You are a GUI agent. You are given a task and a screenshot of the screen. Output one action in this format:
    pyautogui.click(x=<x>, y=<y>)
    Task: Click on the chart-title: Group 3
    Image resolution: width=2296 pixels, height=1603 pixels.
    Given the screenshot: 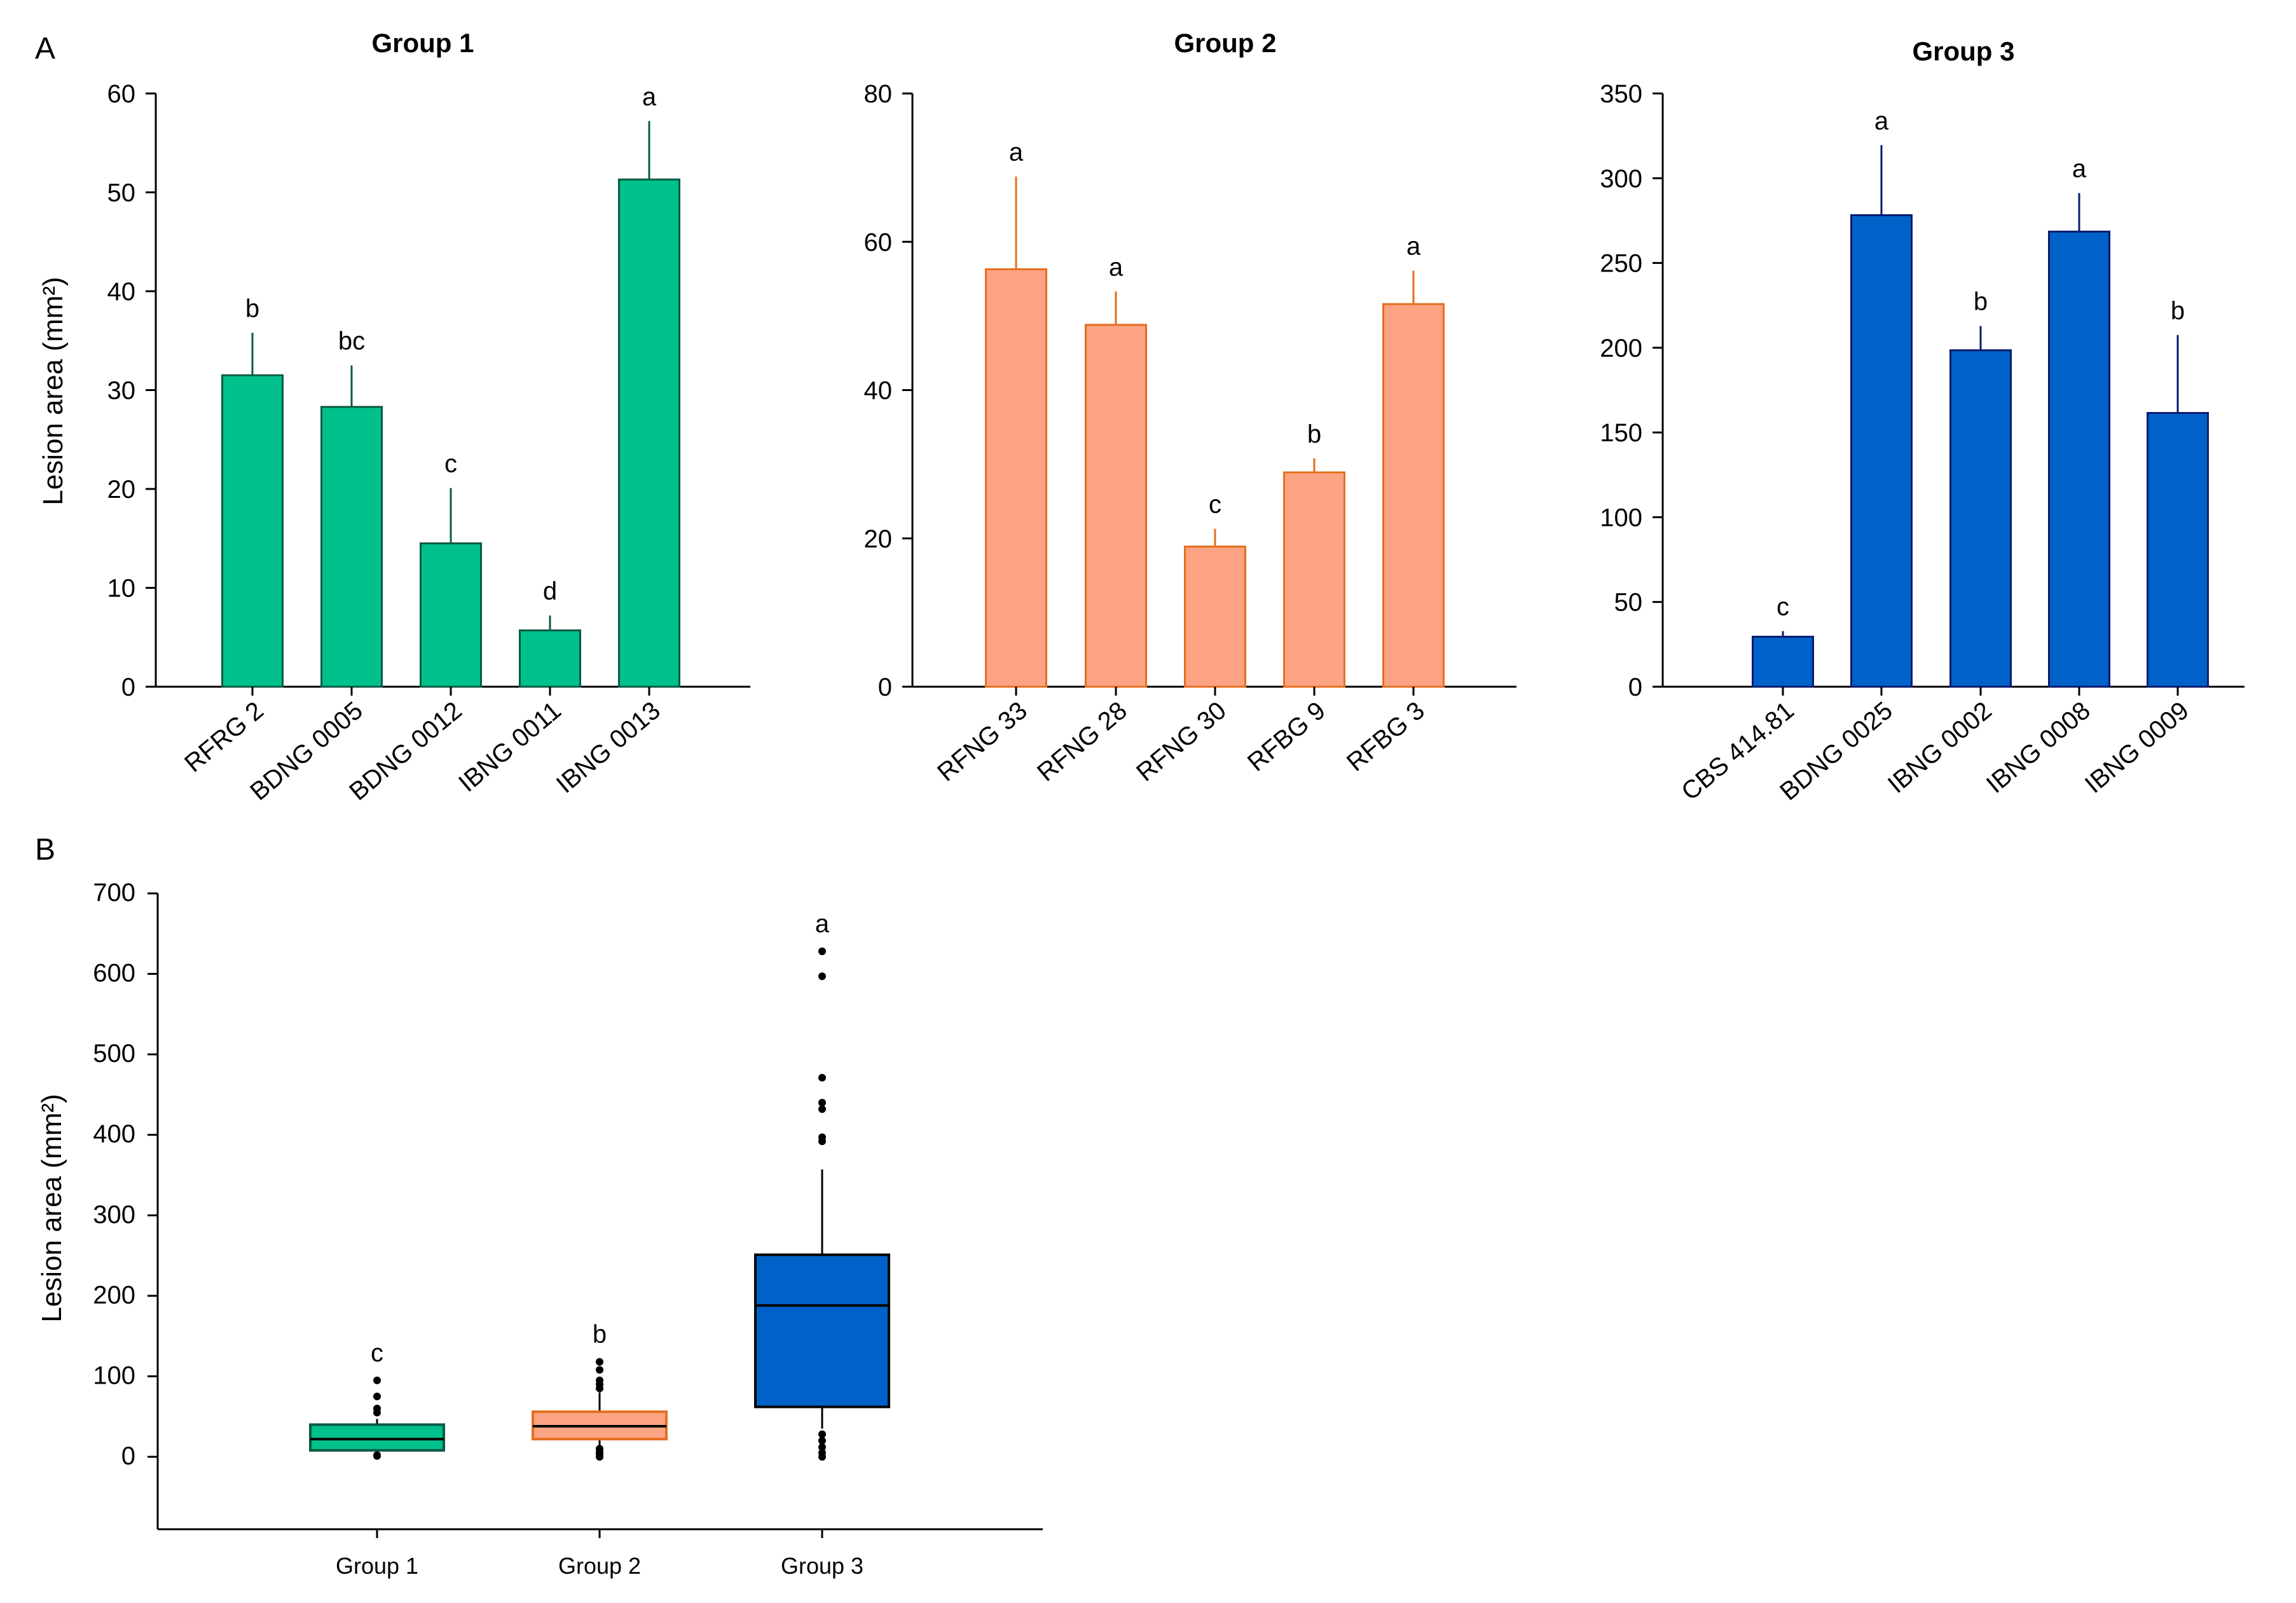 What is the action you would take?
    pyautogui.click(x=1963, y=51)
    